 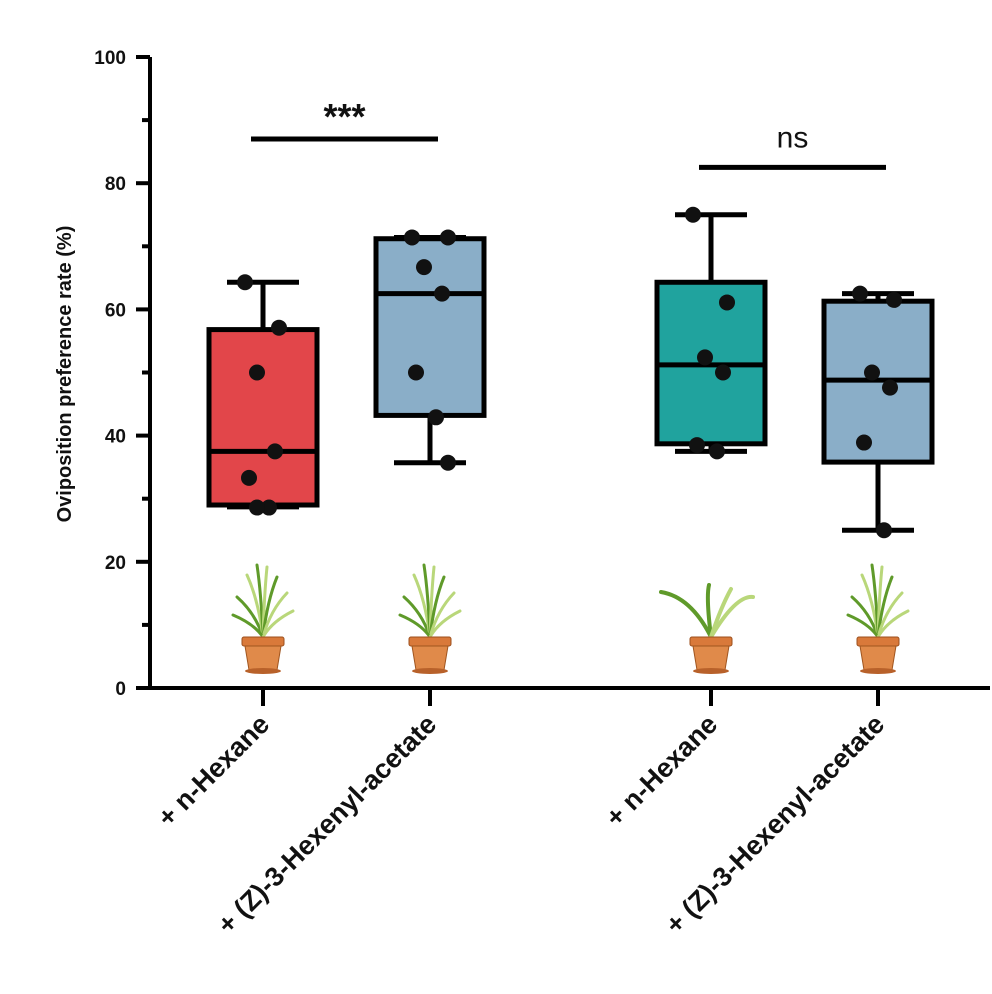 What do you see at coordinates (110, 58) in the screenshot?
I see `y-tick-label: 100` at bounding box center [110, 58].